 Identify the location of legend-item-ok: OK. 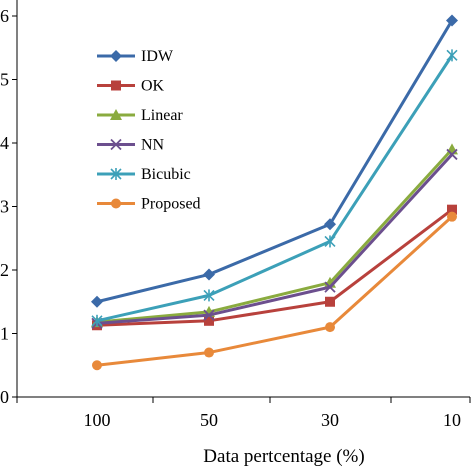
(131, 86).